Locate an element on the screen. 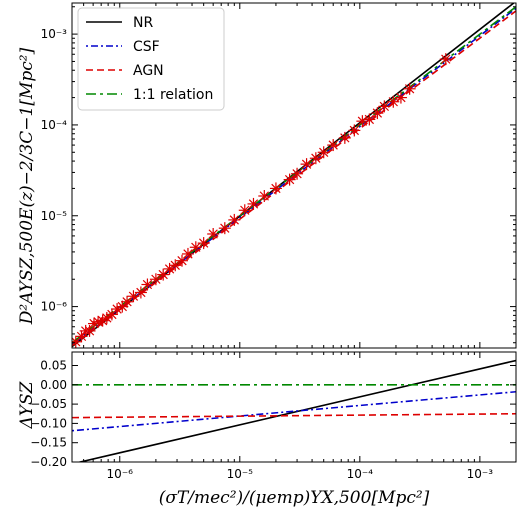  bottom-y-axis-label: ΔYSZ is located at coordinates (27, 404).